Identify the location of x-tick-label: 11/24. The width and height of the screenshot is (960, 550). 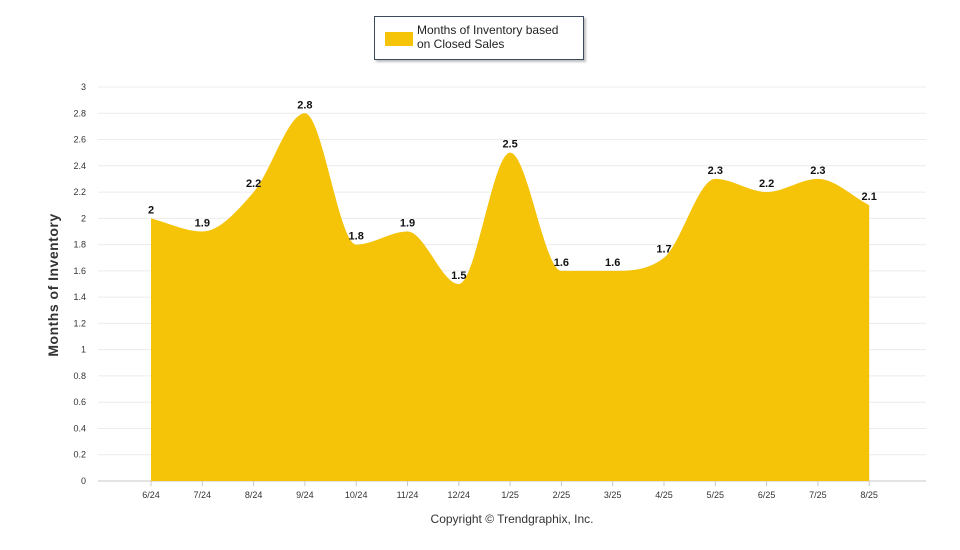
(408, 495).